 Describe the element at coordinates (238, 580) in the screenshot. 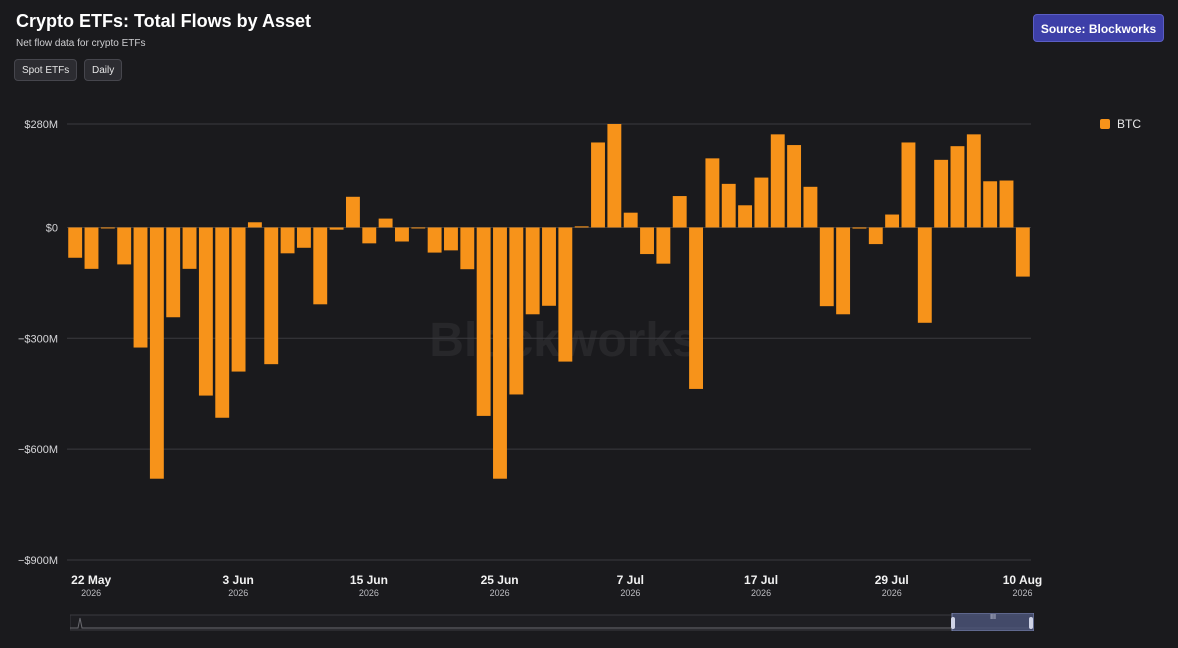

I see `x-tick-label: 3 Jun` at that location.